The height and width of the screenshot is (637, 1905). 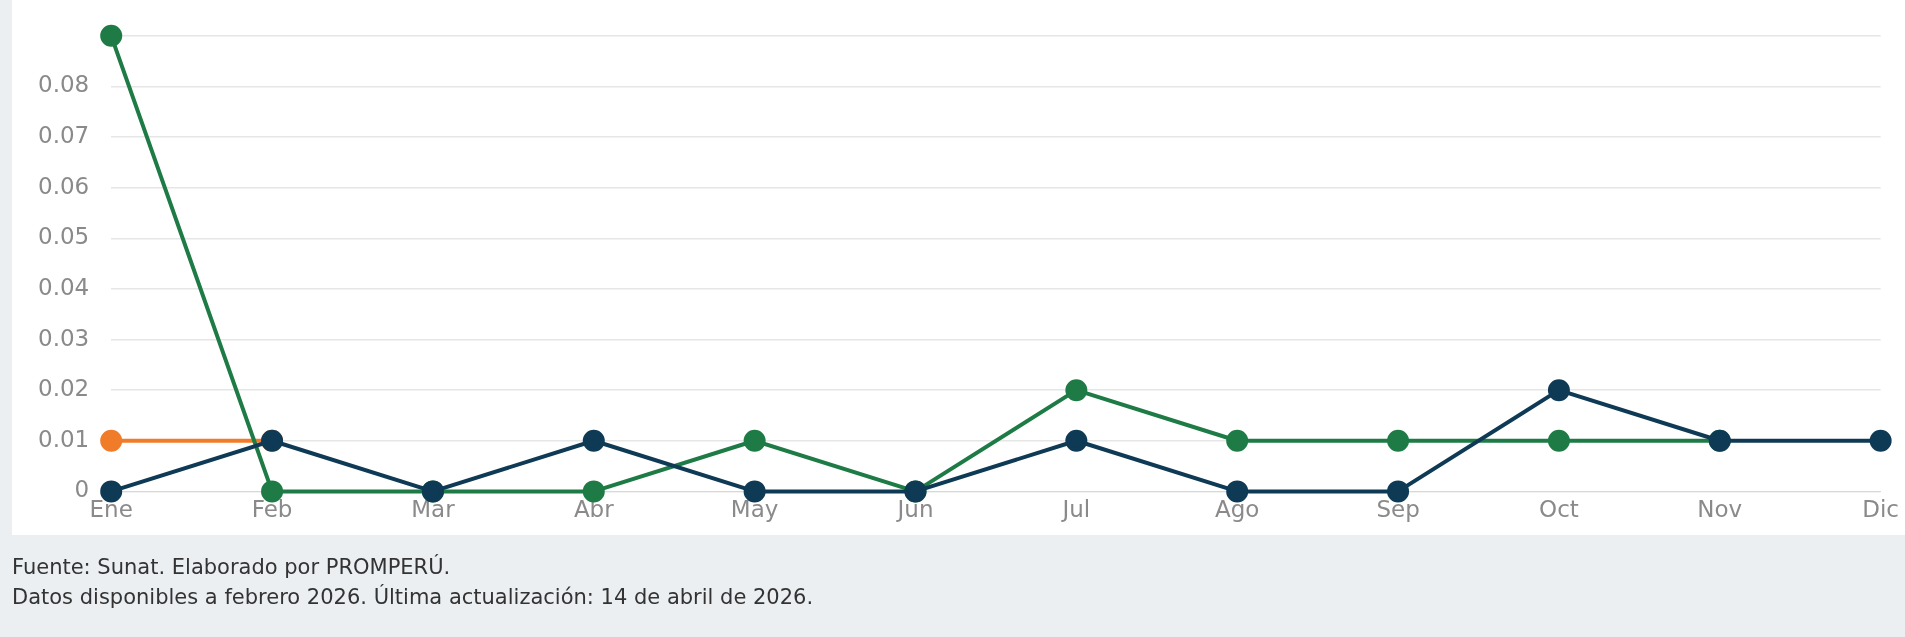 What do you see at coordinates (232, 567) in the screenshot?
I see `source-note: Fuente: Sunat. Elaborado por PROMPERÚ.` at bounding box center [232, 567].